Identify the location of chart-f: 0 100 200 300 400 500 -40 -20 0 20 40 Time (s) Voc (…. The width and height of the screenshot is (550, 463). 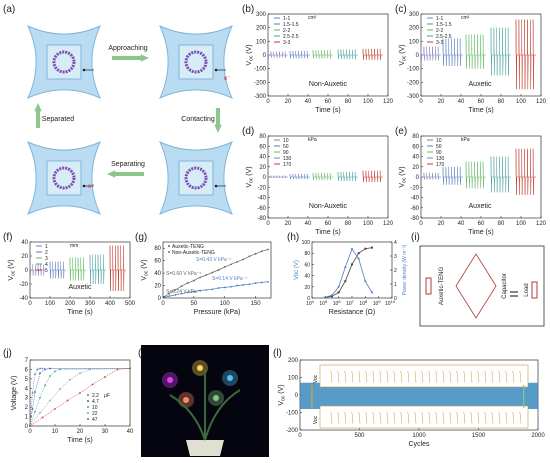
(72, 278).